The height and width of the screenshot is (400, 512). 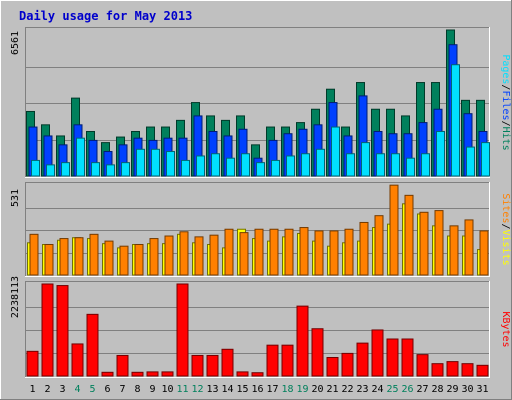 I want to click on max-label-sites-visits: 531, so click(x=15, y=198).